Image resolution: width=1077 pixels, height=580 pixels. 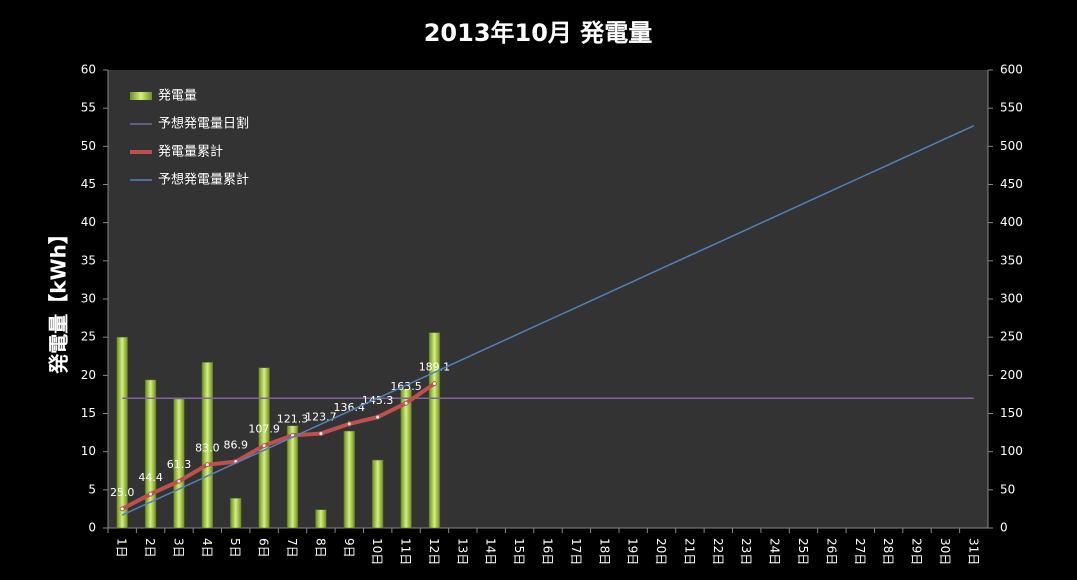 I want to click on y2-tick-label: 500, so click(x=1011, y=146).